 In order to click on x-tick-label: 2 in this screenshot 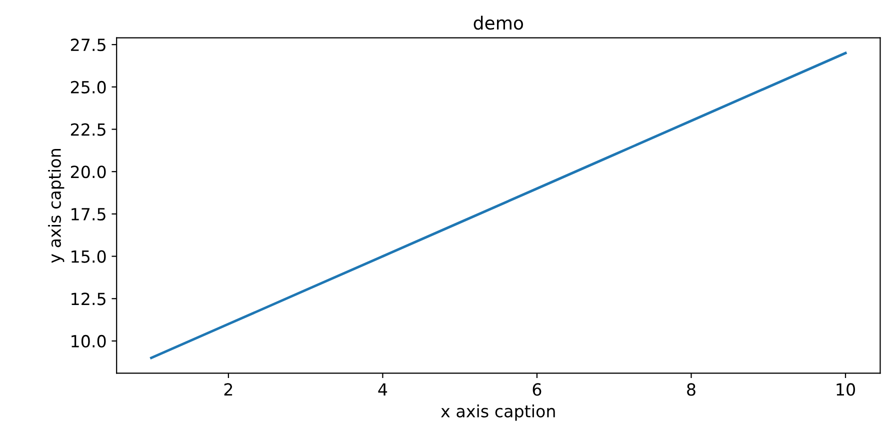, I will do `click(228, 389)`.